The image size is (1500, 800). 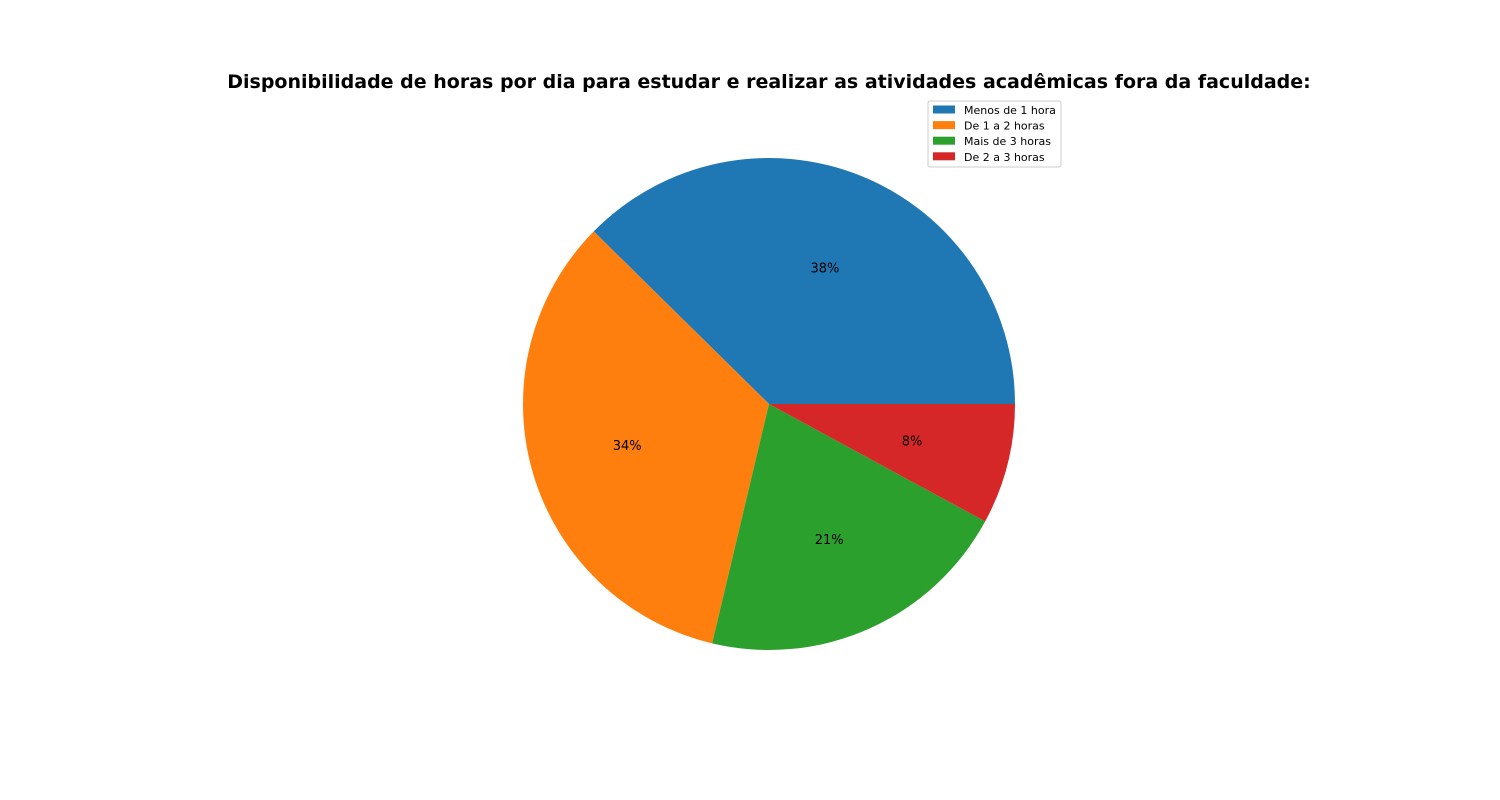 I want to click on pie-percent-label: 38%, so click(x=825, y=268).